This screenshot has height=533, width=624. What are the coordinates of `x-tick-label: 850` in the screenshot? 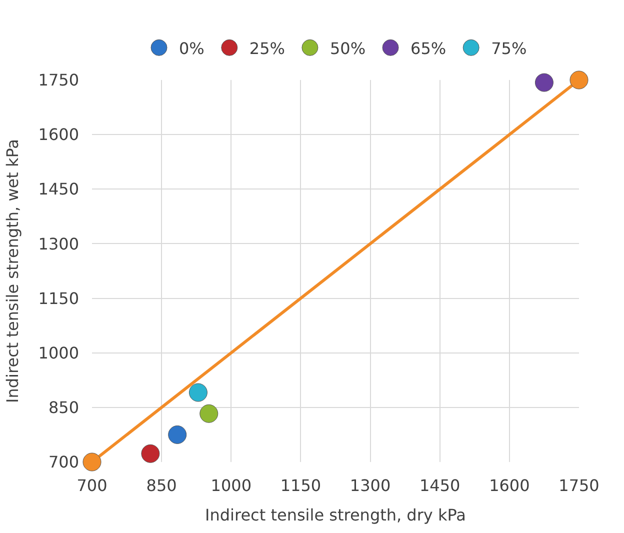 It's located at (161, 485).